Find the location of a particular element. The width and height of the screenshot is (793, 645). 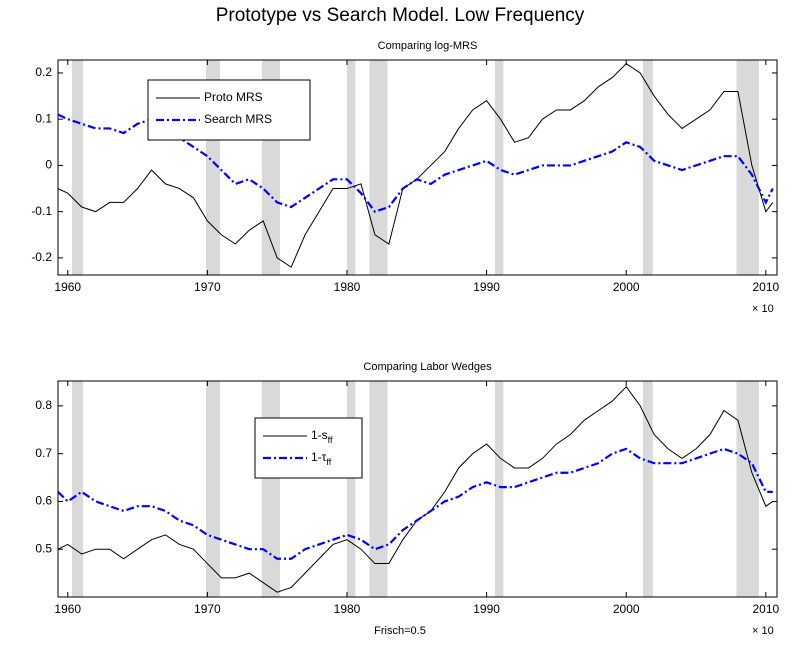

legend-label: Search MRS is located at coordinates (238, 119).